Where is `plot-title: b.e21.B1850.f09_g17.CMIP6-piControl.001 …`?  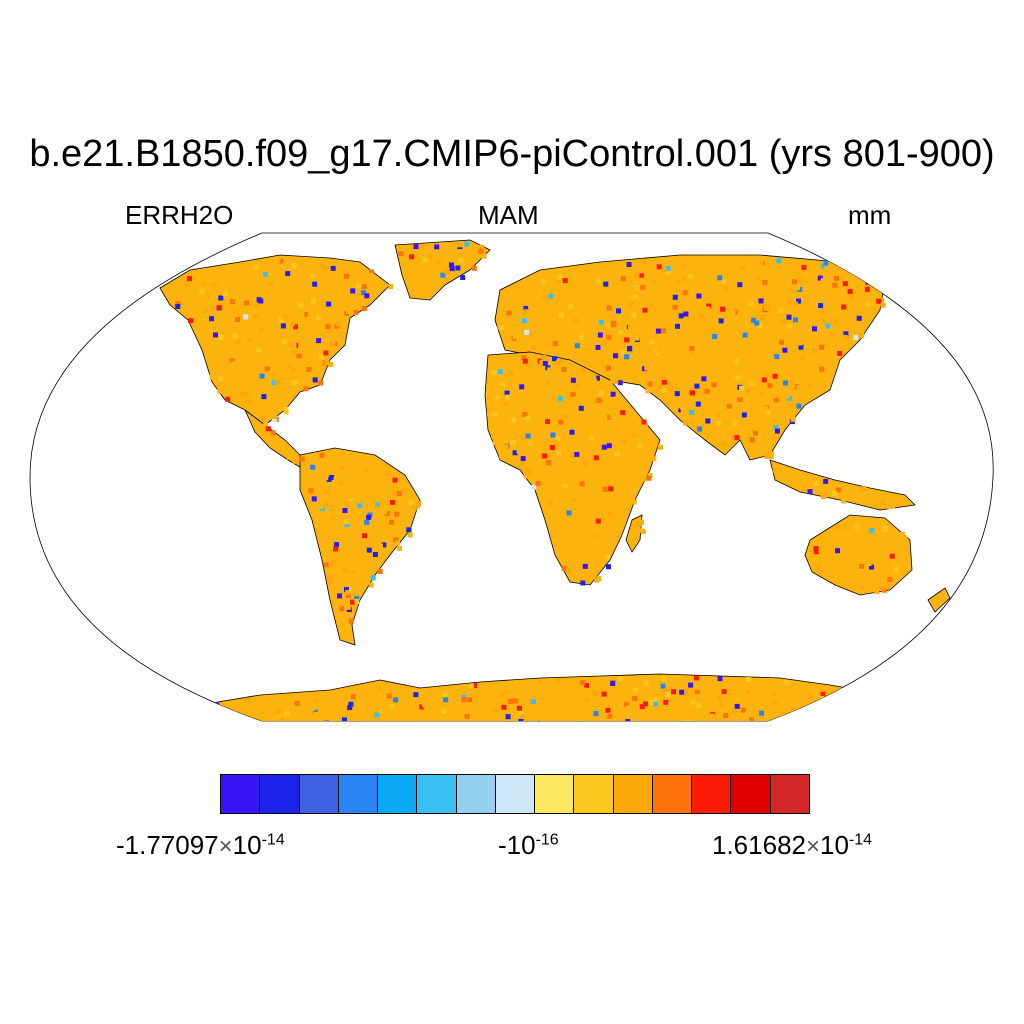
plot-title: b.e21.B1850.f09_g17.CMIP6-piControl.001 … is located at coordinates (512, 154).